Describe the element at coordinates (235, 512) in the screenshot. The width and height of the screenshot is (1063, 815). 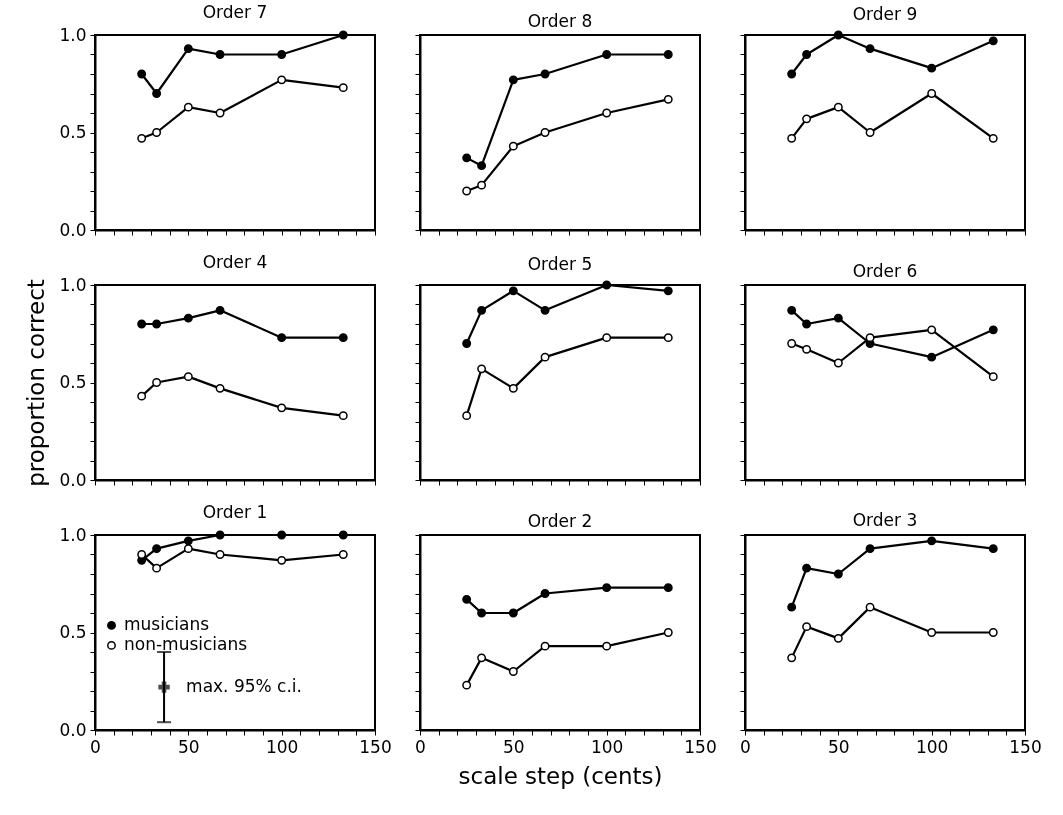
I see `chart-title: Order 1` at that location.